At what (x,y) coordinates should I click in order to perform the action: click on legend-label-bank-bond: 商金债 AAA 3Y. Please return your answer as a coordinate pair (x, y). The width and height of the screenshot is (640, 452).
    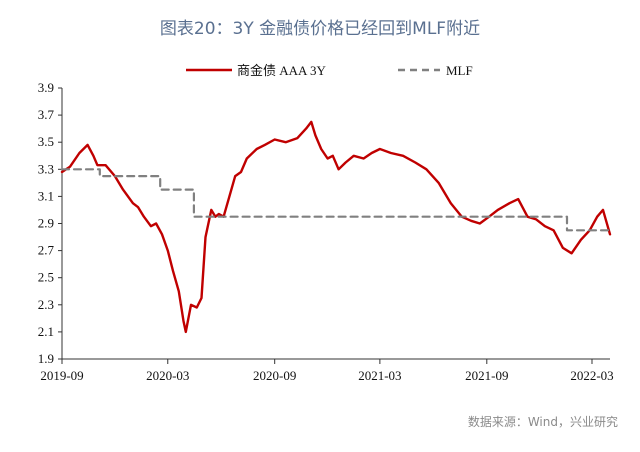
    Looking at the image, I should click on (281, 70).